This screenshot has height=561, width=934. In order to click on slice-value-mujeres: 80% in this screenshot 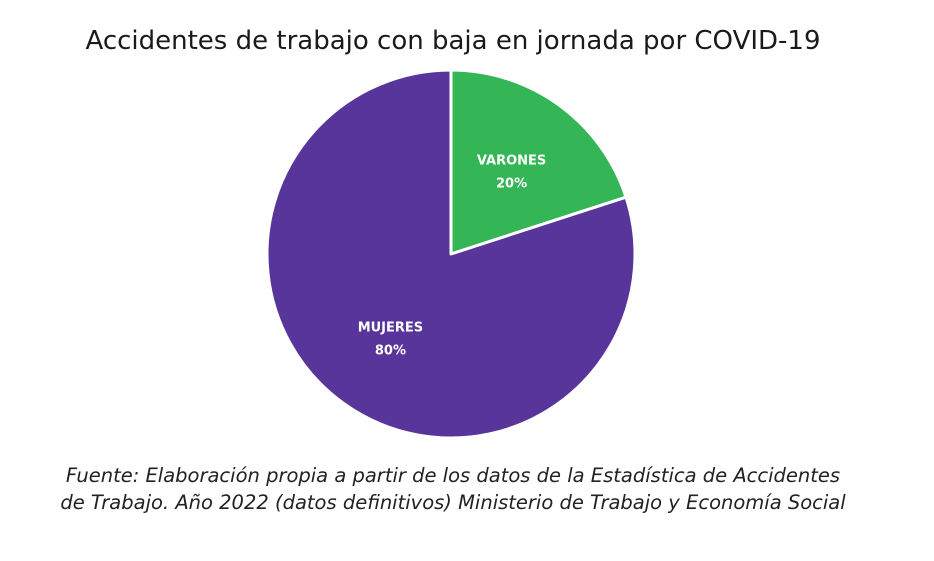, I will do `click(390, 350)`.